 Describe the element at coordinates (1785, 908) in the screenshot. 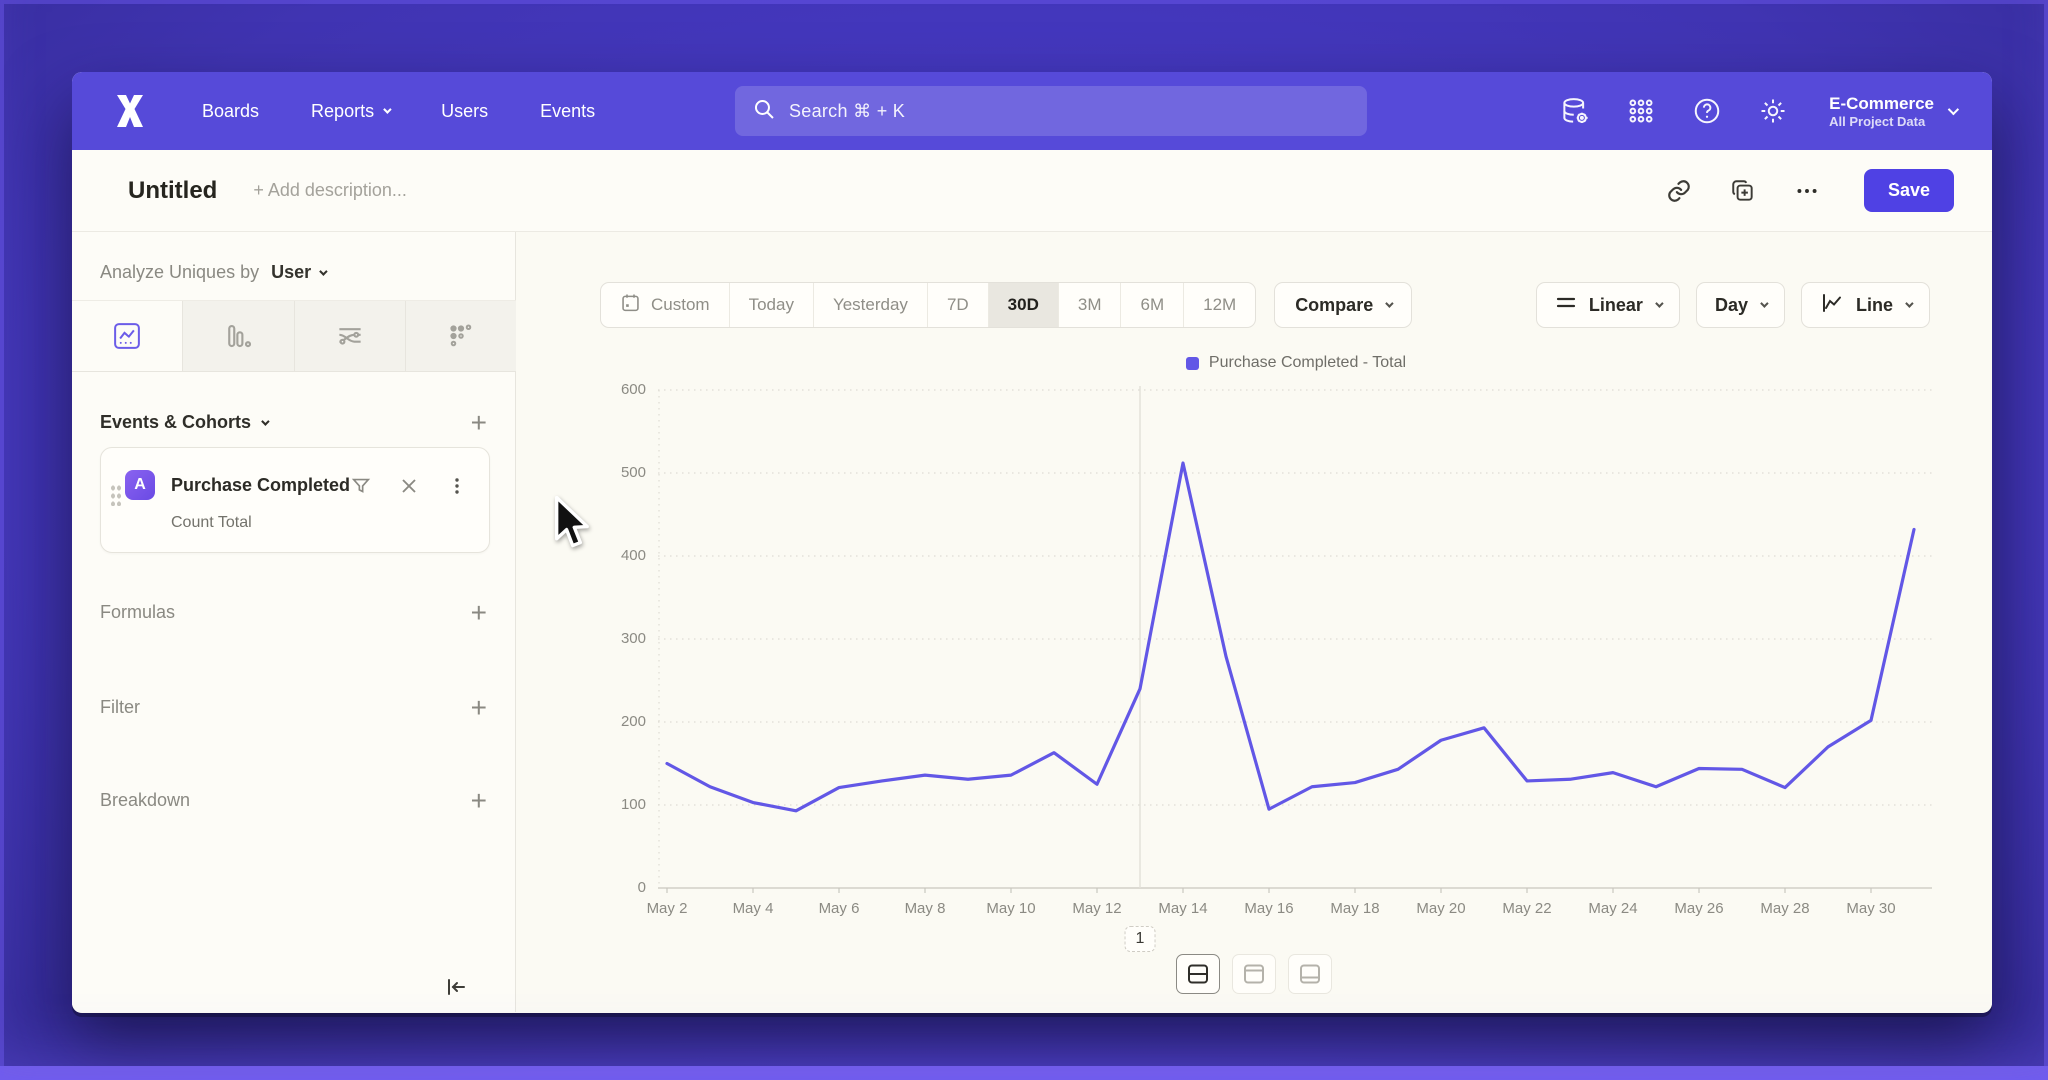

I see `x-axis-label: May 28` at that location.